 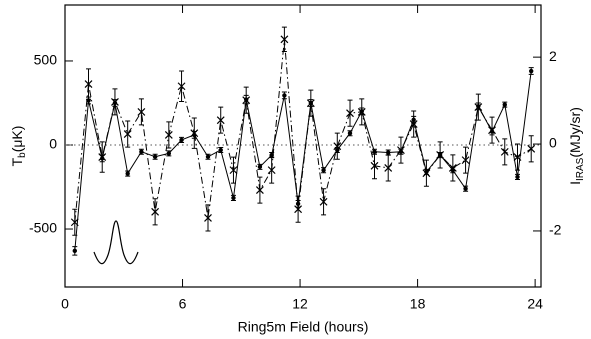 What do you see at coordinates (17, 139) in the screenshot?
I see `y-label-unit: (μK)` at bounding box center [17, 139].